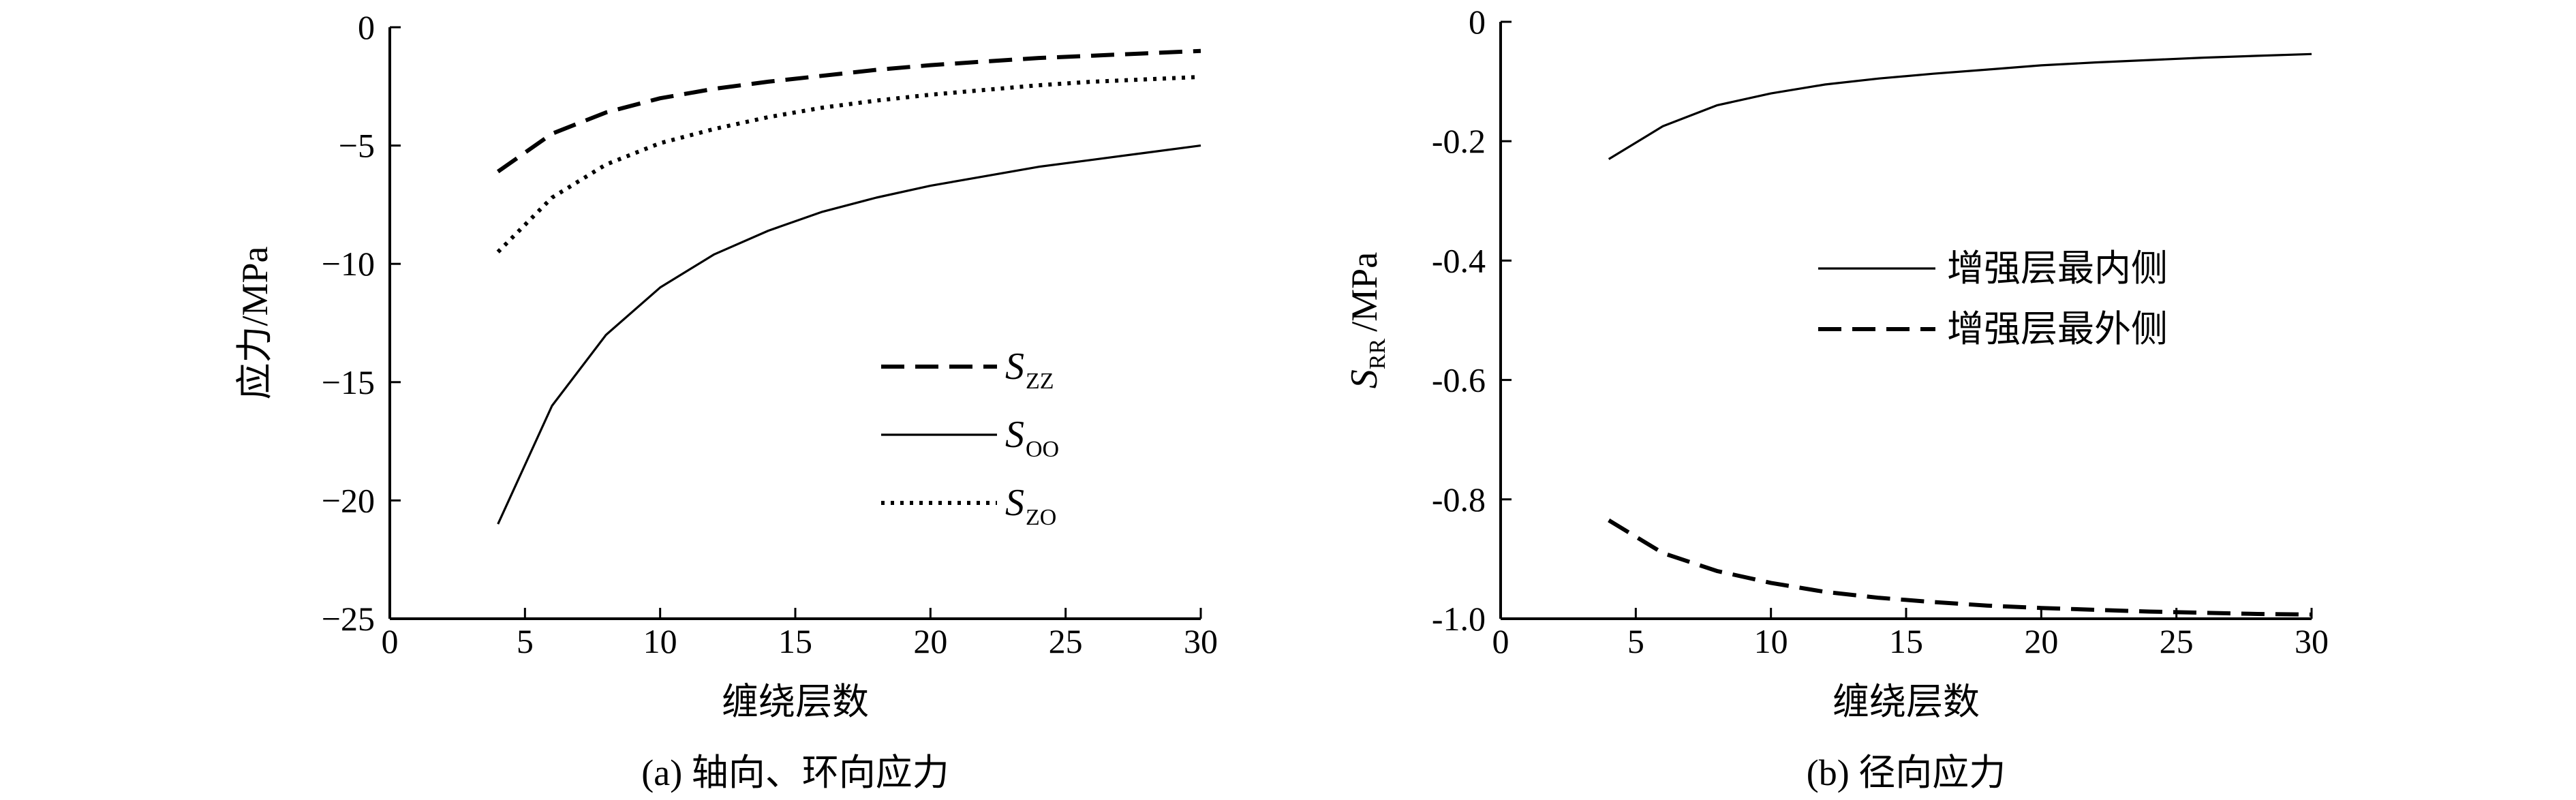 Image resolution: width=2576 pixels, height=800 pixels. I want to click on panel-a-ylabel: 应力/MPa, so click(254, 322).